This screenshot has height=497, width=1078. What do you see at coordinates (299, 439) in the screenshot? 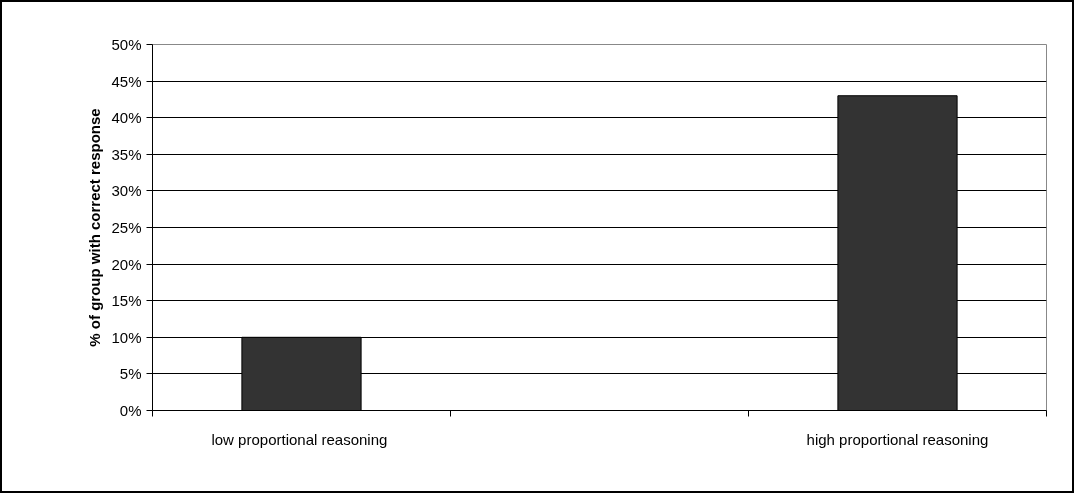
I see `x-tick-label: low proportional reasoning` at bounding box center [299, 439].